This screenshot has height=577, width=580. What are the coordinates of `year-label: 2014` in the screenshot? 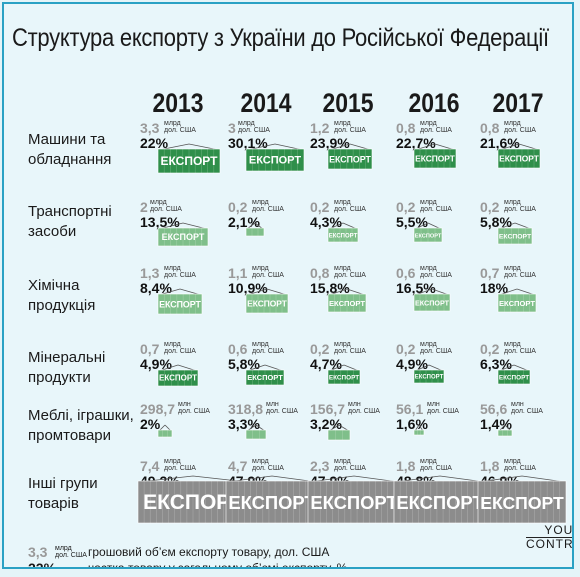 It's located at (266, 103).